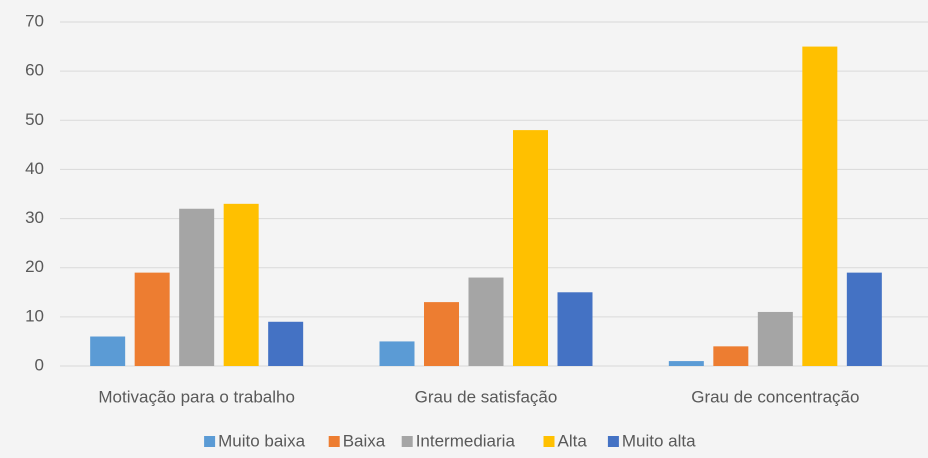  Describe the element at coordinates (466, 440) in the screenshot. I see `legend-label: Intermediaria` at that location.